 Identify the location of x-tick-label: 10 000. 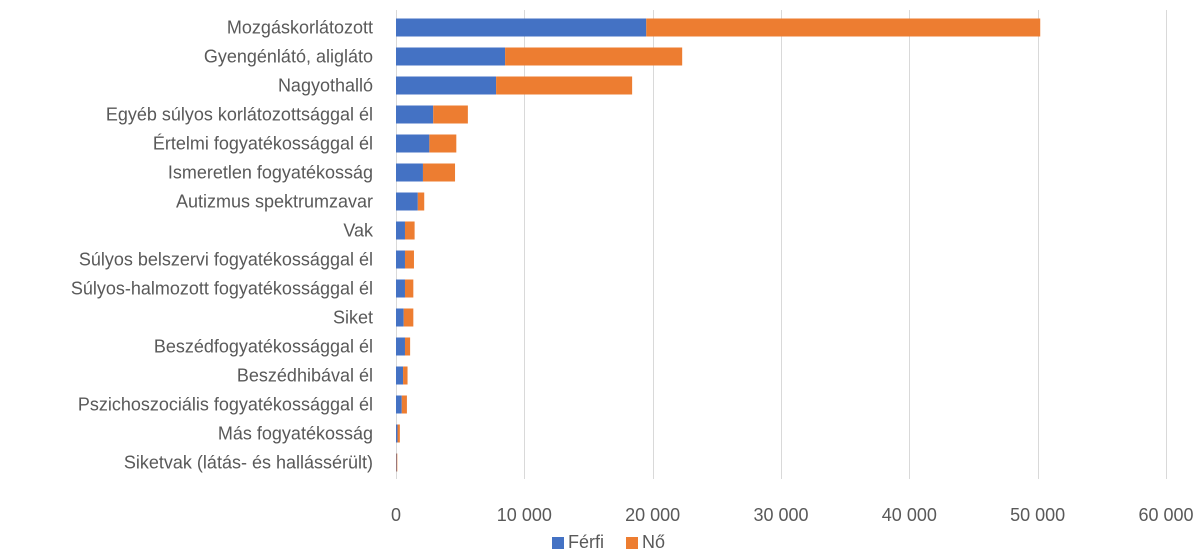
(524, 515).